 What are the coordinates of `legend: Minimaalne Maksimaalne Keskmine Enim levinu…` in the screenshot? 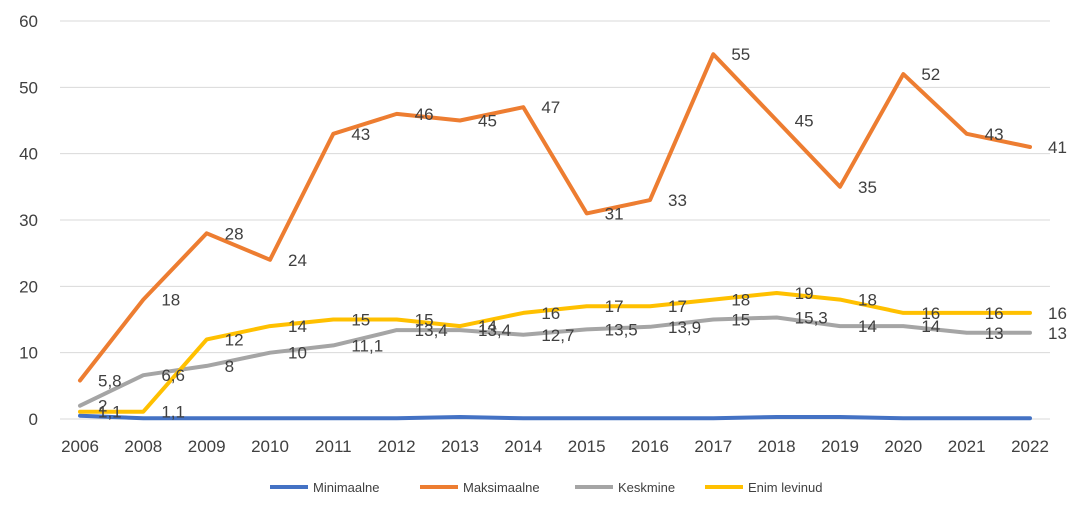 It's located at (546, 487).